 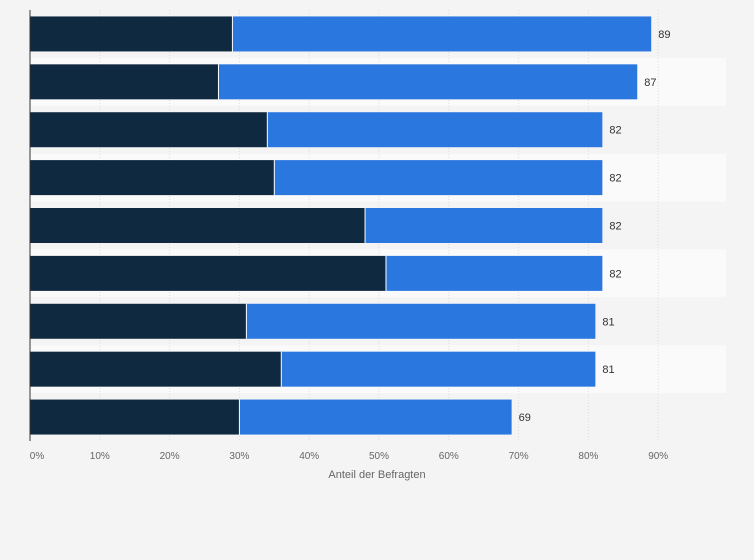 I want to click on x-axis-ticks: 0% 10% 20% 30% 40% 50% 60% 70% 80% 90%, so click(x=349, y=456).